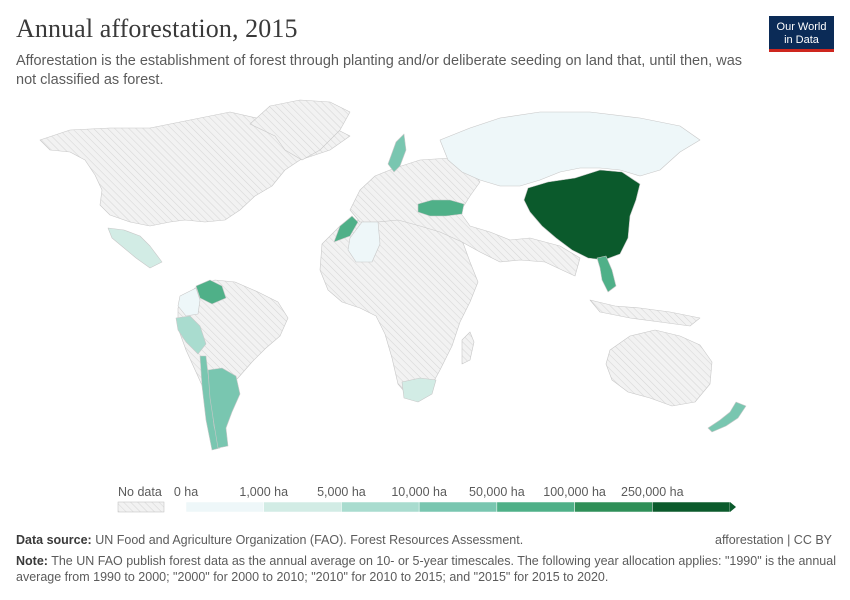  What do you see at coordinates (300, 130) in the screenshot?
I see `greenland-landmass` at bounding box center [300, 130].